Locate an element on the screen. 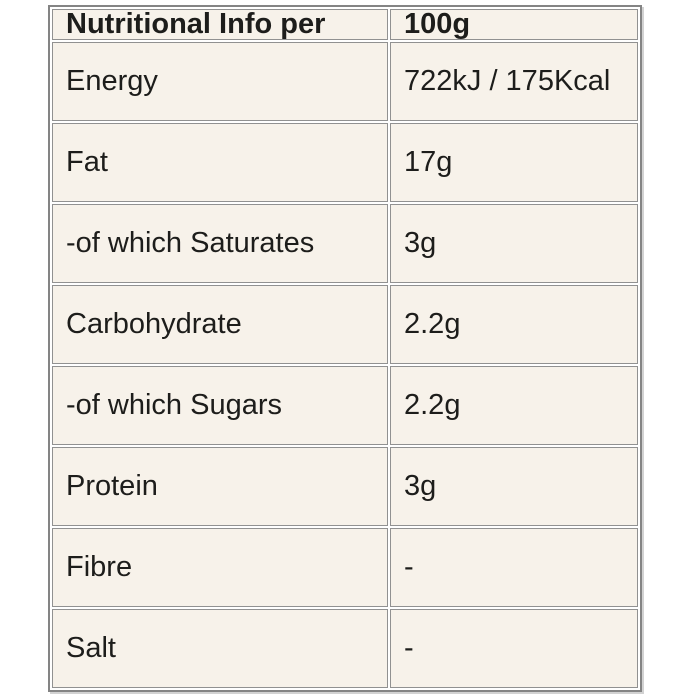  nutrient-value-cell: 722kJ / 175Kcal is located at coordinates (514, 81).